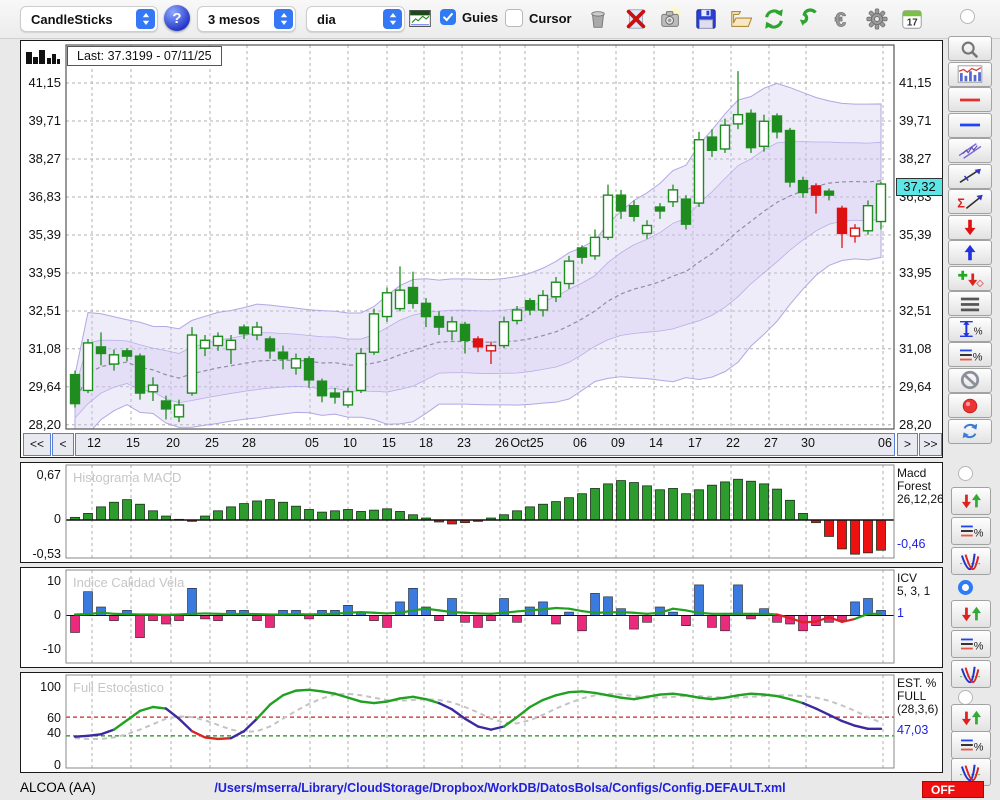 Image resolution: width=1000 pixels, height=800 pixels. What do you see at coordinates (43, 59) in the screenshot?
I see `volume-histogram-icon` at bounding box center [43, 59].